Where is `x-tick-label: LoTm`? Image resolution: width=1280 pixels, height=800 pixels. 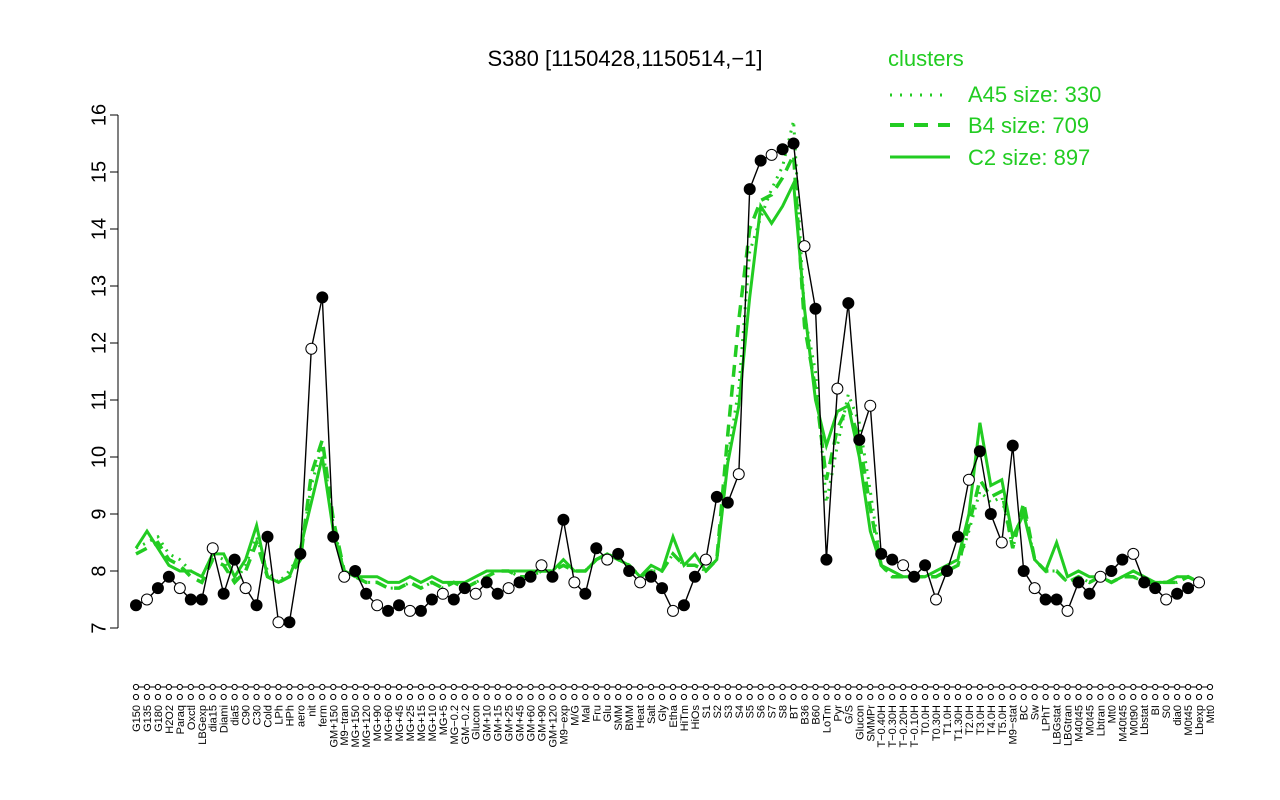 x-tick-label: LoTm is located at coordinates (827, 719).